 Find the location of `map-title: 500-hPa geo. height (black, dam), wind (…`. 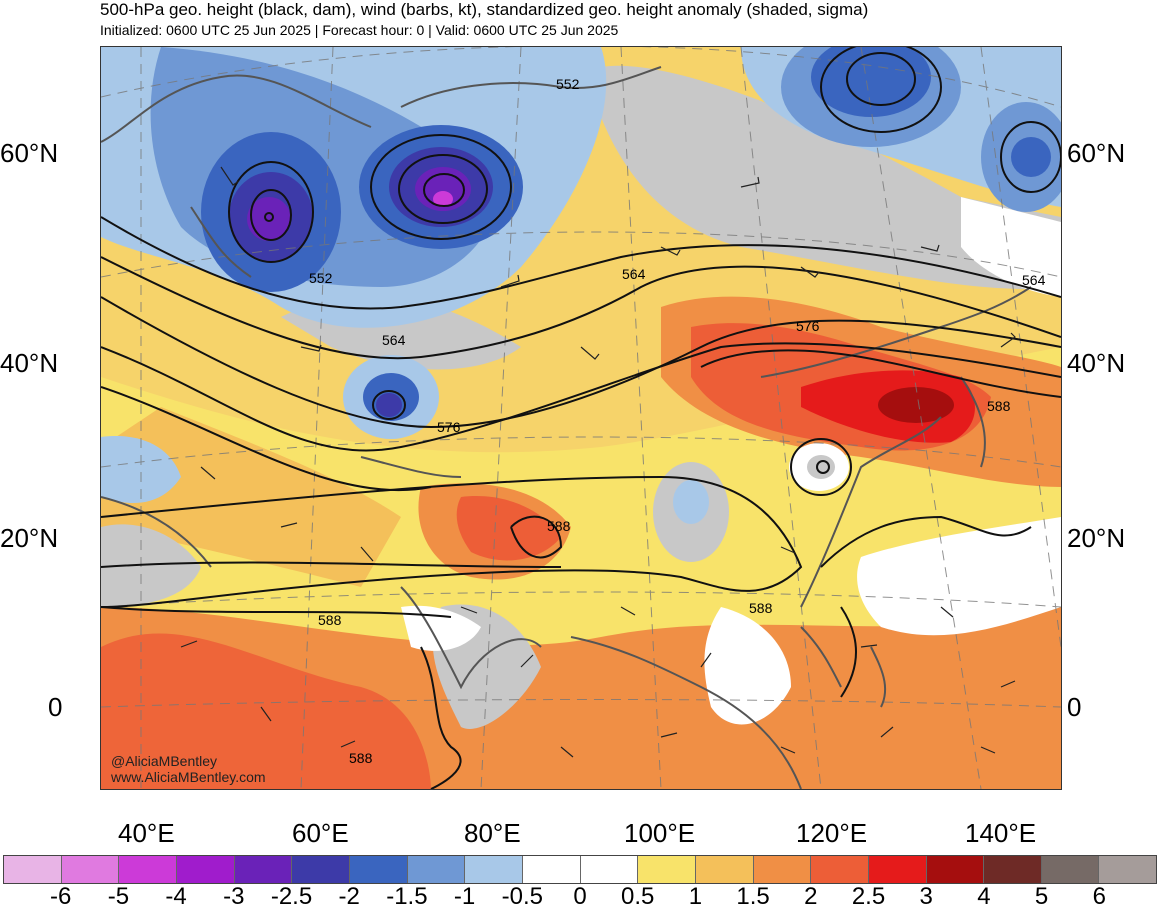

map-title: 500-hPa geo. height (black, dam), wind (… is located at coordinates (484, 9).